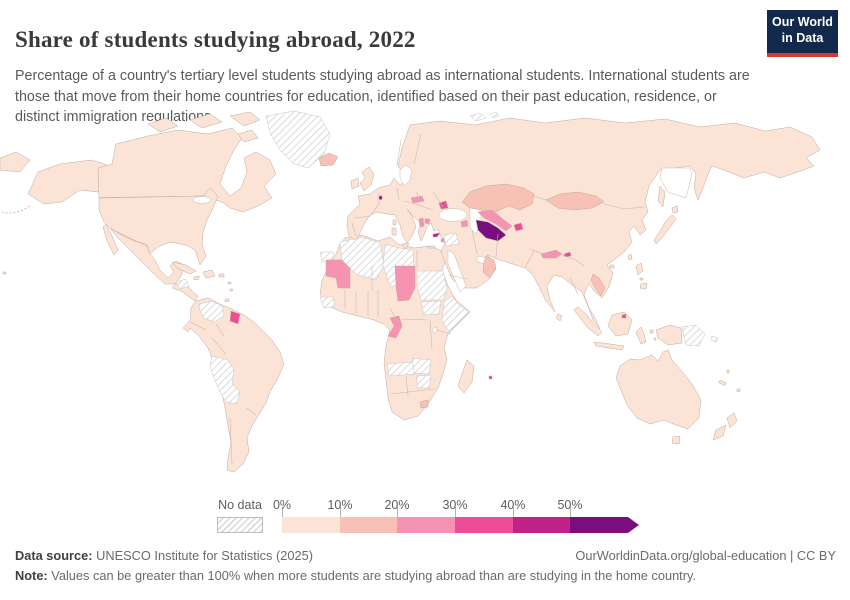 The height and width of the screenshot is (600, 850). What do you see at coordinates (455, 314) in the screenshot?
I see `country-ethiopia-somalia` at bounding box center [455, 314].